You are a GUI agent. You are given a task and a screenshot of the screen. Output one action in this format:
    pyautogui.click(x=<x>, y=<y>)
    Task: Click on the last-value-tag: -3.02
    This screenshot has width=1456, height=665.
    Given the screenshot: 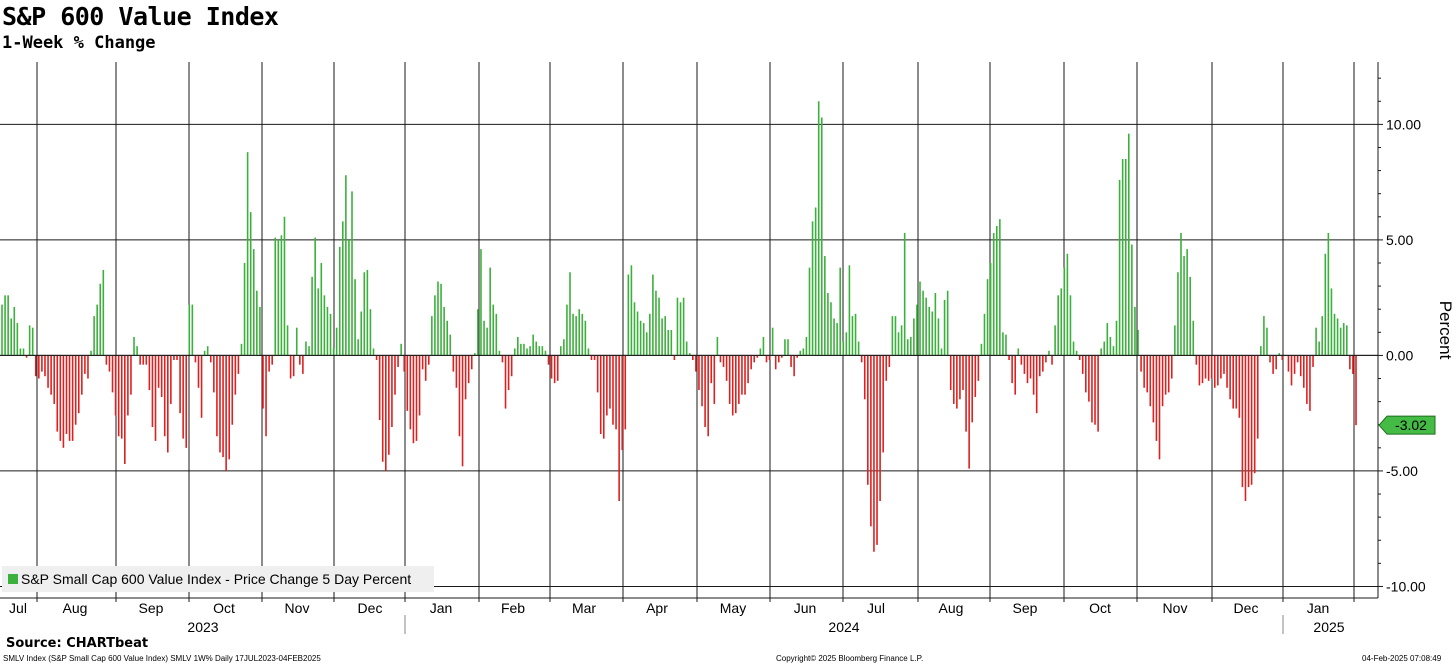 What is the action you would take?
    pyautogui.click(x=1407, y=425)
    